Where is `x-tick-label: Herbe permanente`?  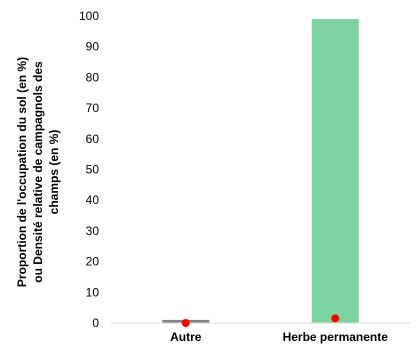
x-tick-label: Herbe permanente is located at coordinates (336, 337).